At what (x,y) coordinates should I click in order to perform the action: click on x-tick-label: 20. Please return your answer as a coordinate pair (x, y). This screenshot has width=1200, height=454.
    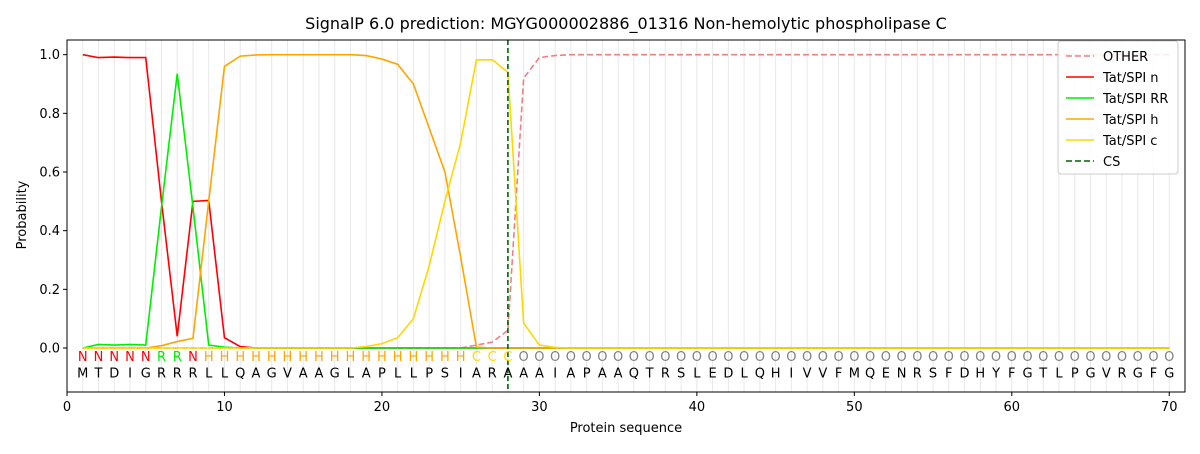
    Looking at the image, I should click on (382, 407).